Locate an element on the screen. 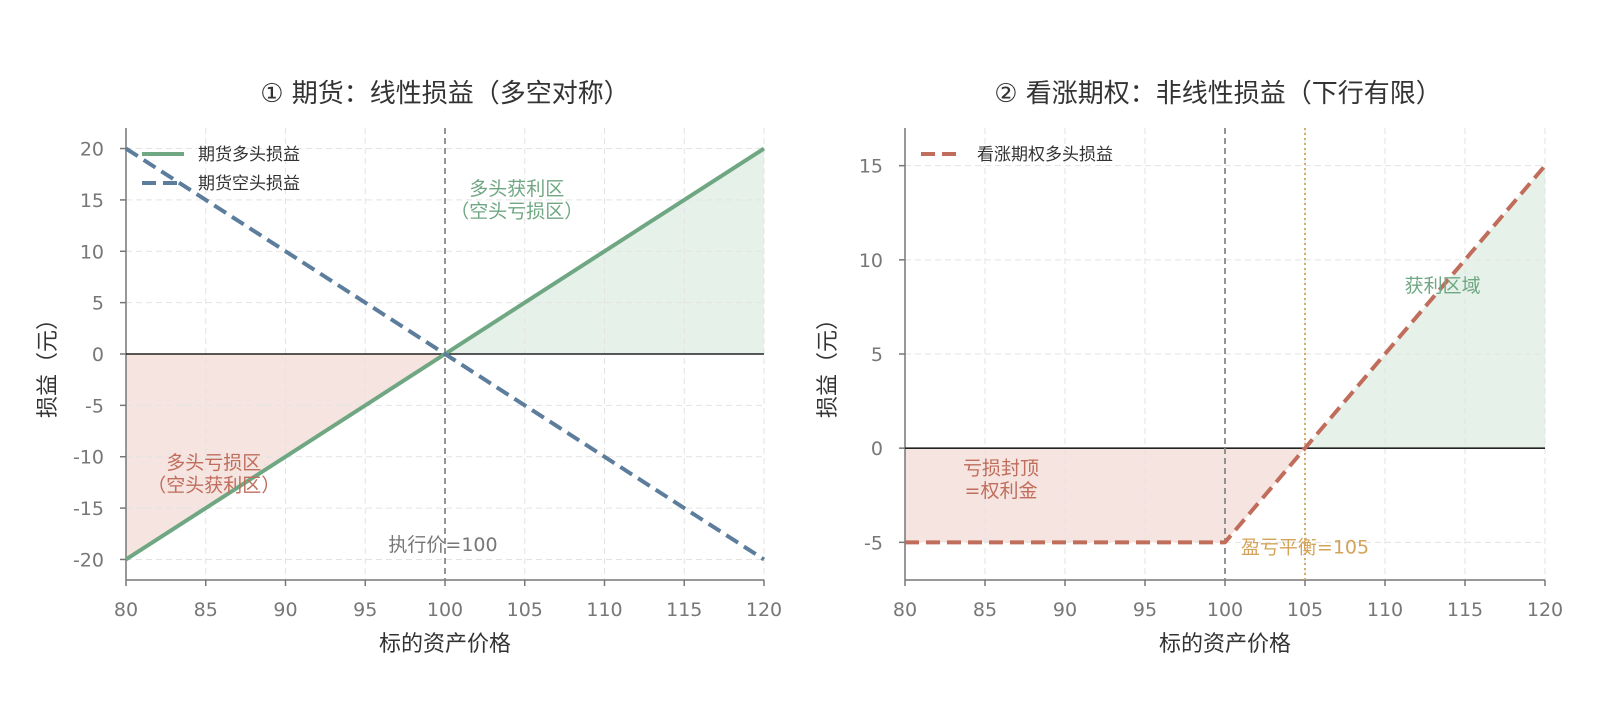 This screenshot has height=722, width=1600. region-annotation: 多头亏损区 is located at coordinates (213, 463).